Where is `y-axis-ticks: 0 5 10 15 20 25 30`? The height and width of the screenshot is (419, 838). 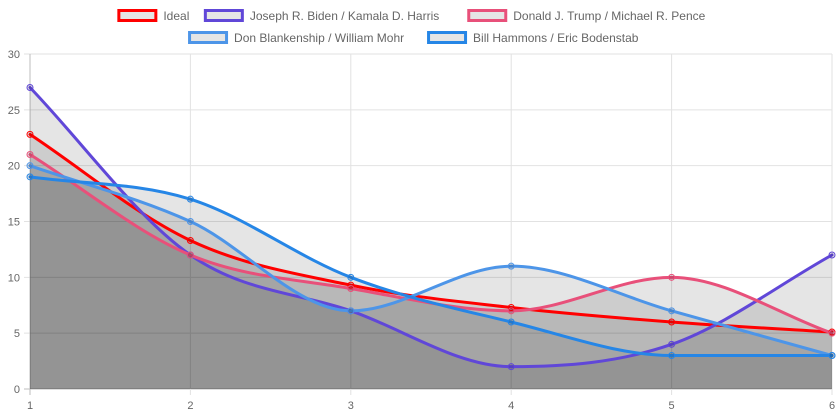
y-axis-ticks: 0 5 10 15 20 25 30 is located at coordinates (14, 222).